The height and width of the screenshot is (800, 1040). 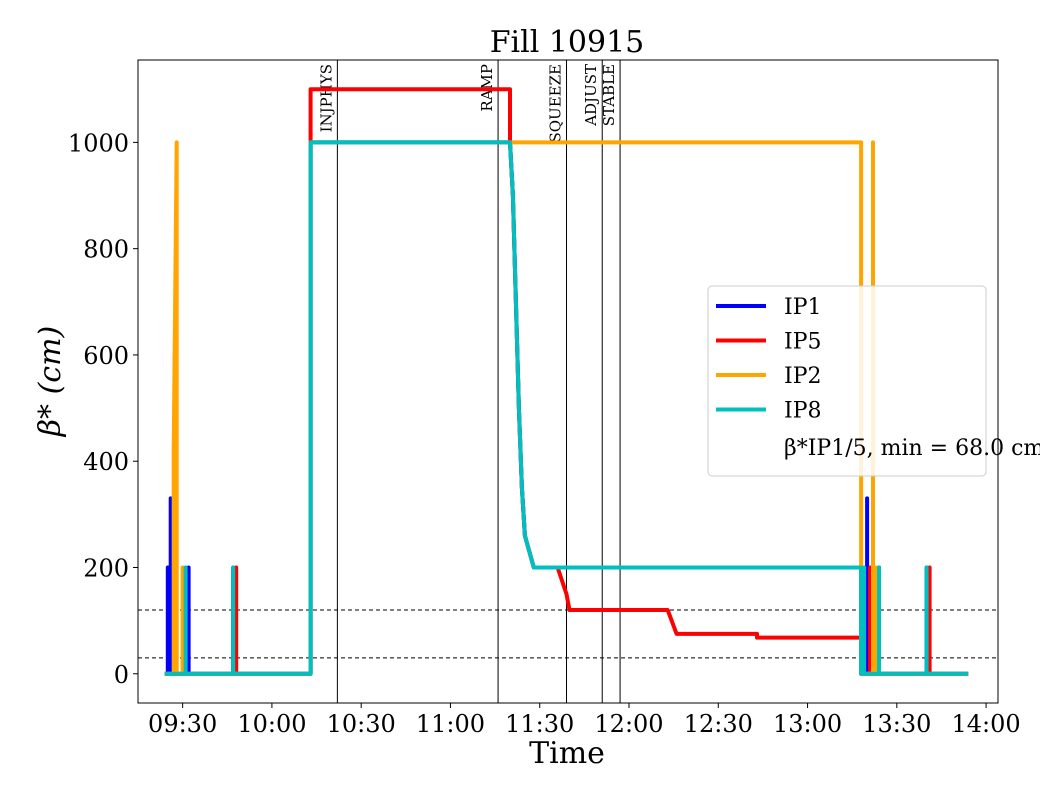 What do you see at coordinates (591, 95) in the screenshot?
I see `mode-label-adjust: ADJUST` at bounding box center [591, 95].